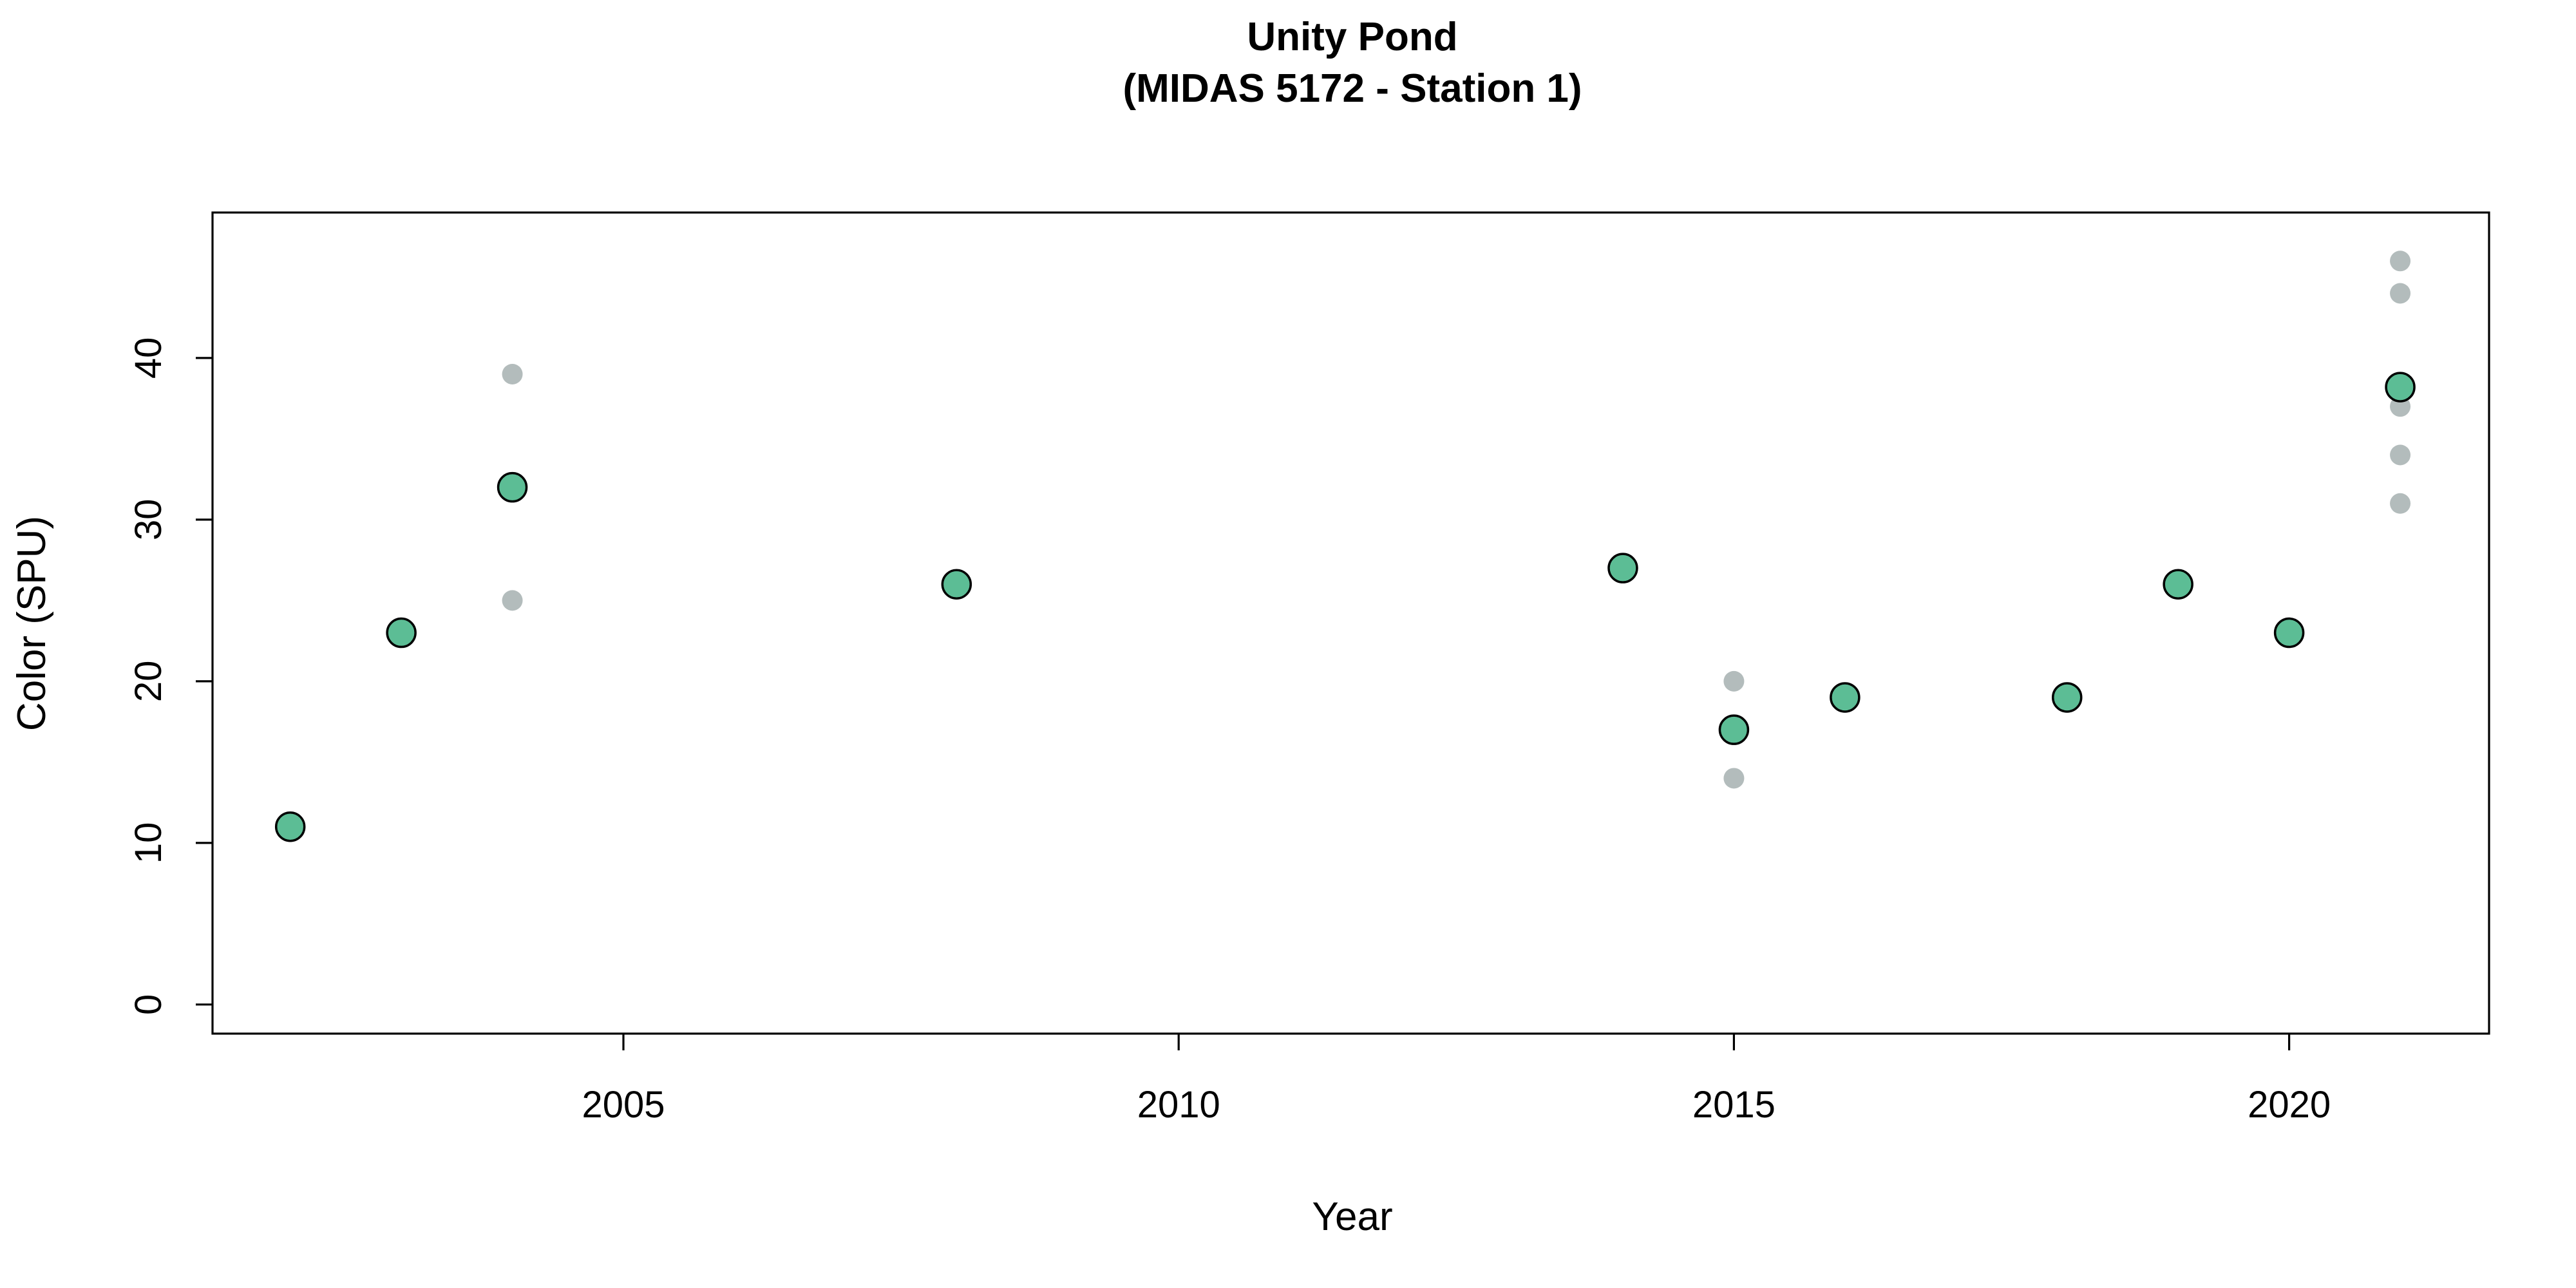 Image resolution: width=2576 pixels, height=1288 pixels. I want to click on y-axis-label: Color (SPU), so click(32, 623).